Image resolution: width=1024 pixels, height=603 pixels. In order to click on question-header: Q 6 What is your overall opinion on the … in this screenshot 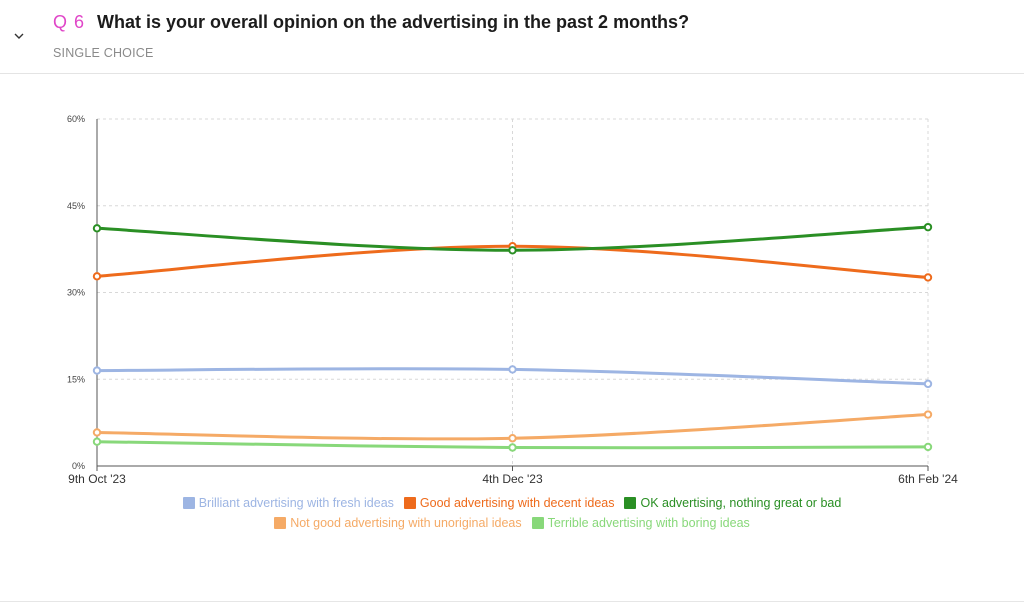, I will do `click(512, 37)`.